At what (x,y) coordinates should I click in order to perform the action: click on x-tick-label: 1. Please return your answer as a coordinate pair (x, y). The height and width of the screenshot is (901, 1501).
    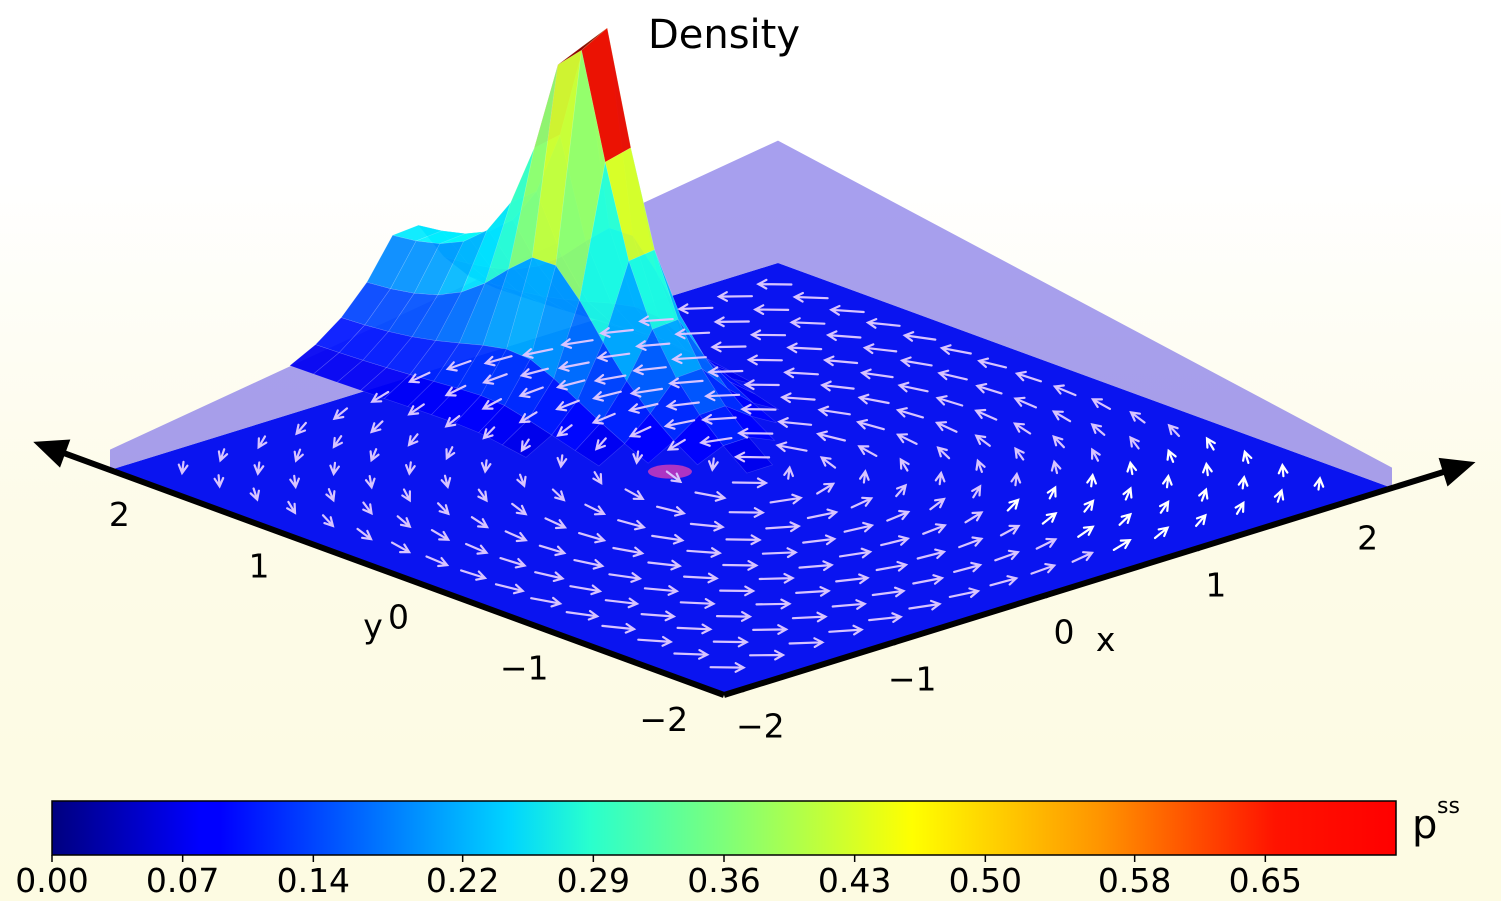
    Looking at the image, I should click on (1215, 584).